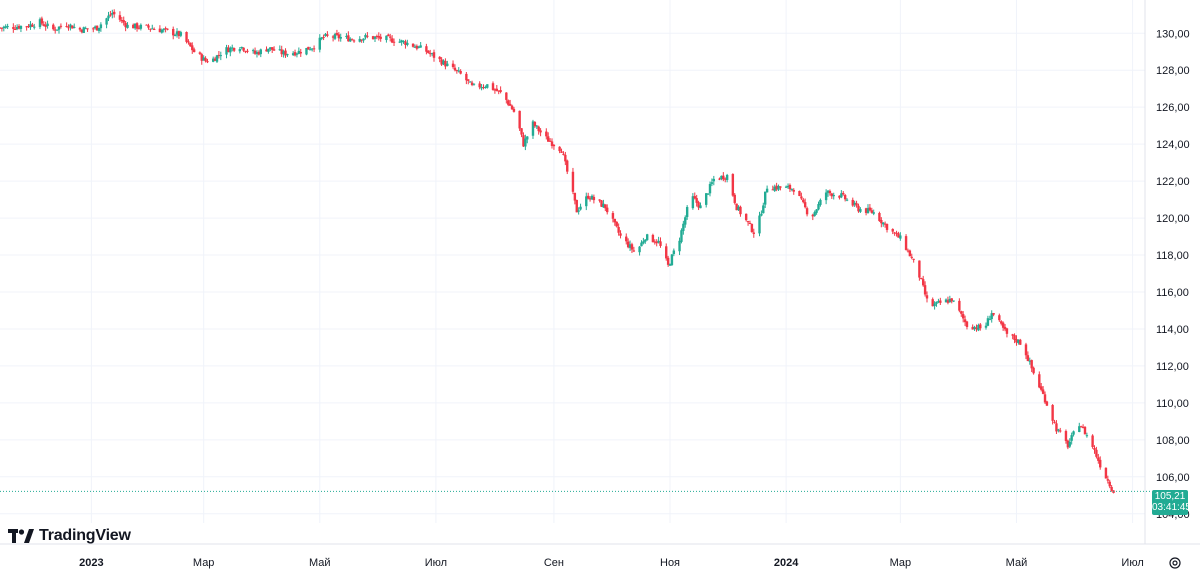 The height and width of the screenshot is (577, 1200). What do you see at coordinates (1172, 330) in the screenshot?
I see `y-tick-label: 114,00` at bounding box center [1172, 330].